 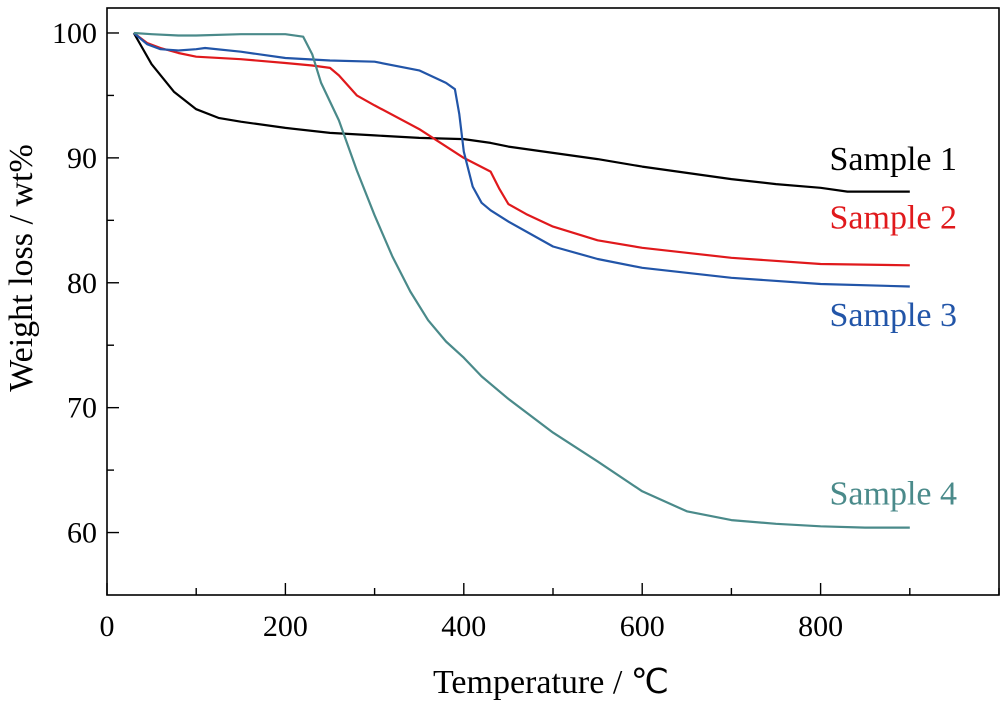 What do you see at coordinates (74, 33) in the screenshot?
I see `y-tick-label: 100` at bounding box center [74, 33].